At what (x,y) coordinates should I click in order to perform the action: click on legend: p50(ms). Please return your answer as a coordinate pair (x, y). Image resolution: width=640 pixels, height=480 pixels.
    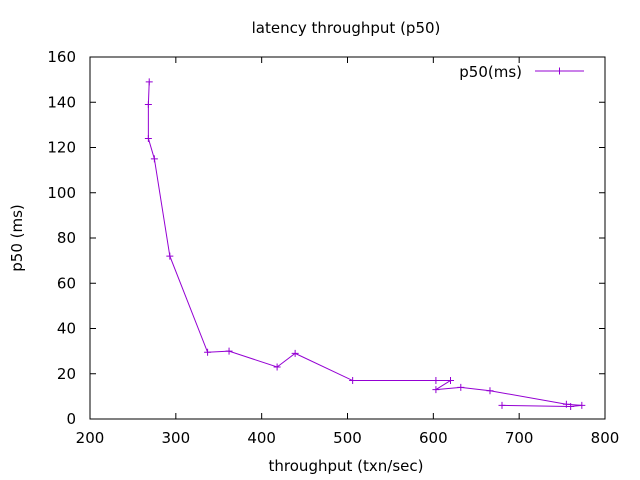
    Looking at the image, I should click on (521, 72).